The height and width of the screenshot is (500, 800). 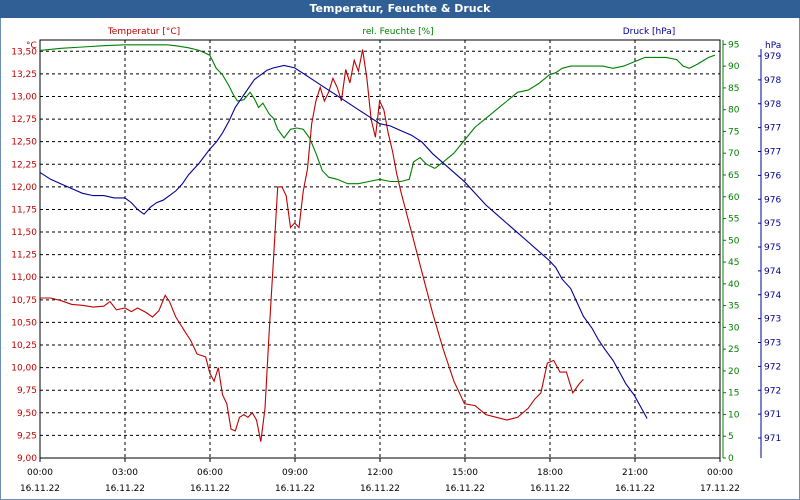 What do you see at coordinates (733, 307) in the screenshot?
I see `humidity-tick-label: 35` at bounding box center [733, 307].